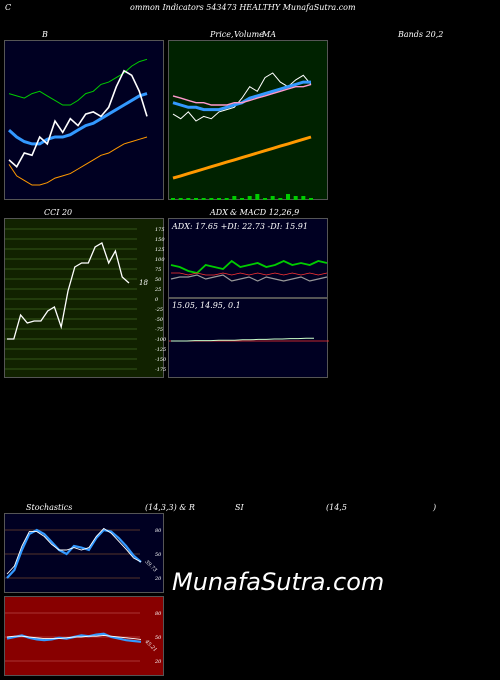 The height and width of the screenshot is (680, 500). What do you see at coordinates (143, 283) in the screenshot?
I see `cci-last-label: 18` at bounding box center [143, 283].